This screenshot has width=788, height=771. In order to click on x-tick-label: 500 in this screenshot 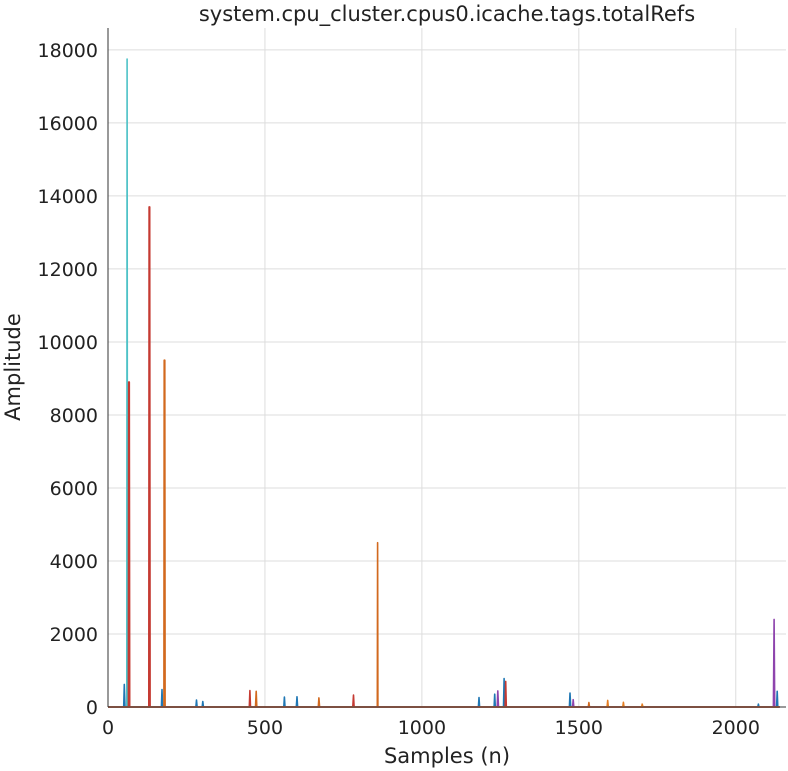, I will do `click(265, 728)`.